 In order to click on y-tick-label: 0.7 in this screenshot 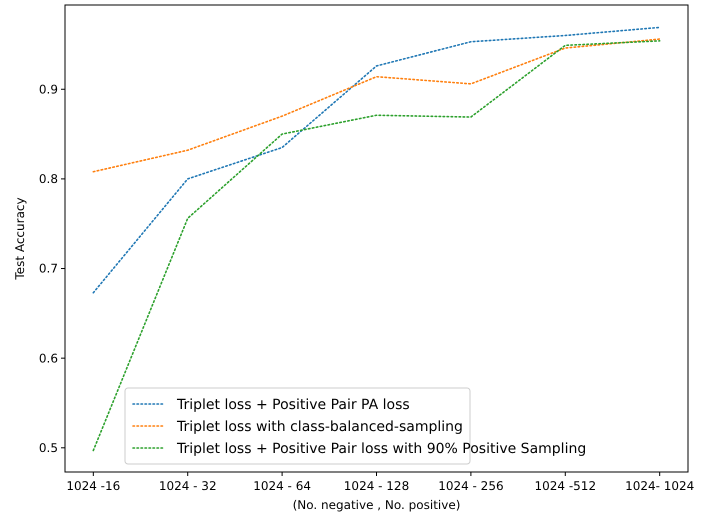, I will do `click(48, 269)`.